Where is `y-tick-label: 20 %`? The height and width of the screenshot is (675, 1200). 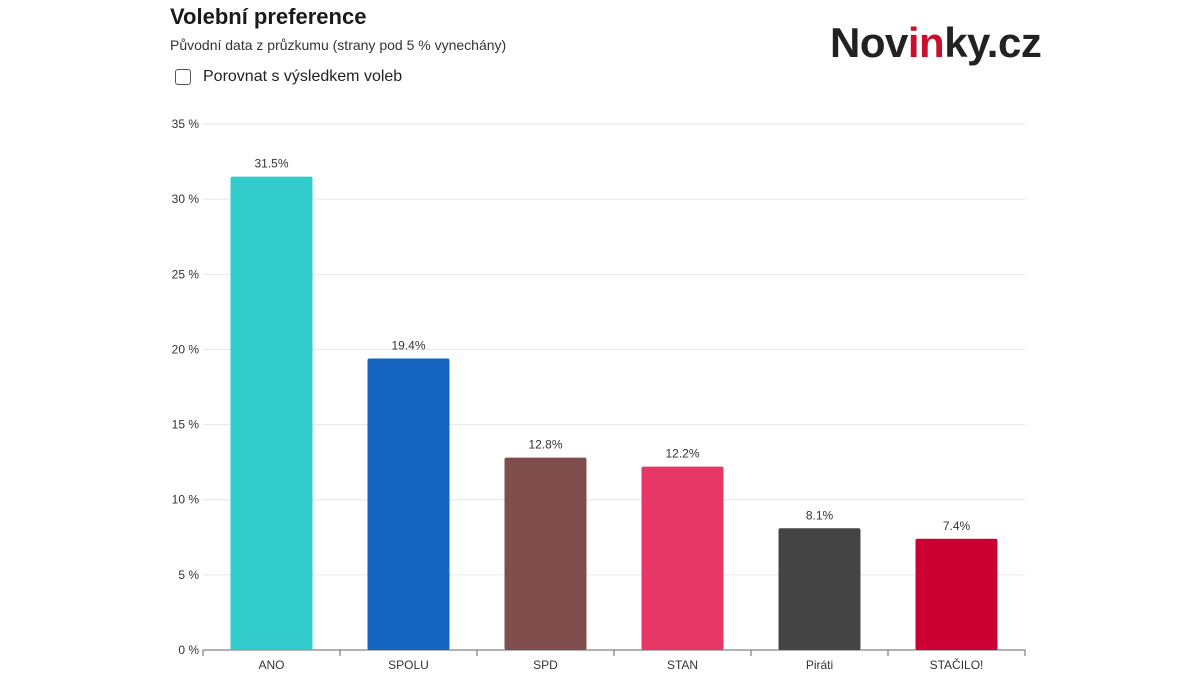
y-tick-label: 20 % is located at coordinates (186, 349).